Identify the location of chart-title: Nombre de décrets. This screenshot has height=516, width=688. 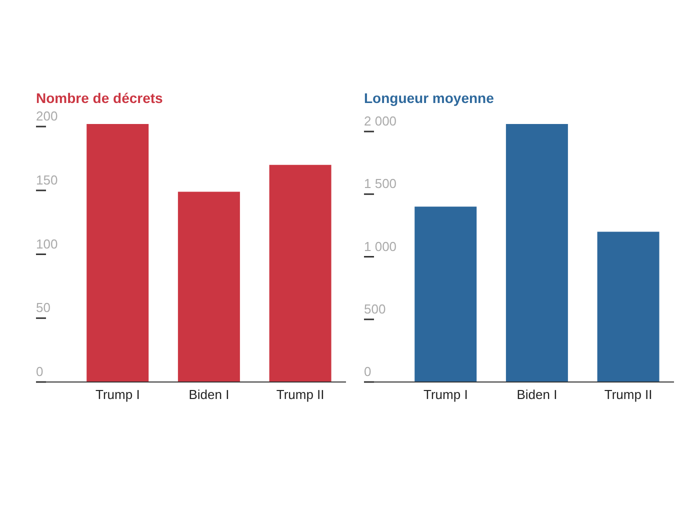
(100, 98).